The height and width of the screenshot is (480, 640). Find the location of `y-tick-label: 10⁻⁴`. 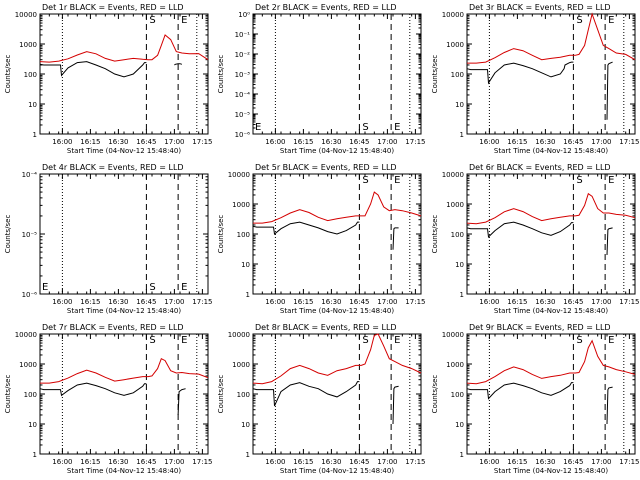

y-tick-label: 10⁻⁴ is located at coordinates (243, 95).